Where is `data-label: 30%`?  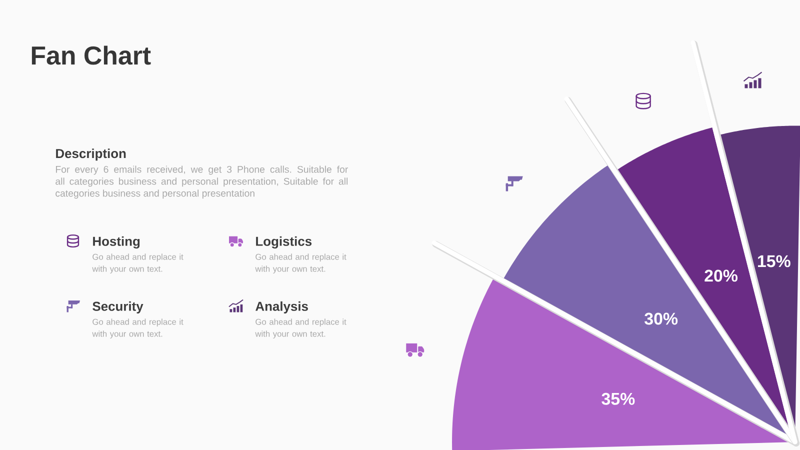 data-label: 30% is located at coordinates (661, 318).